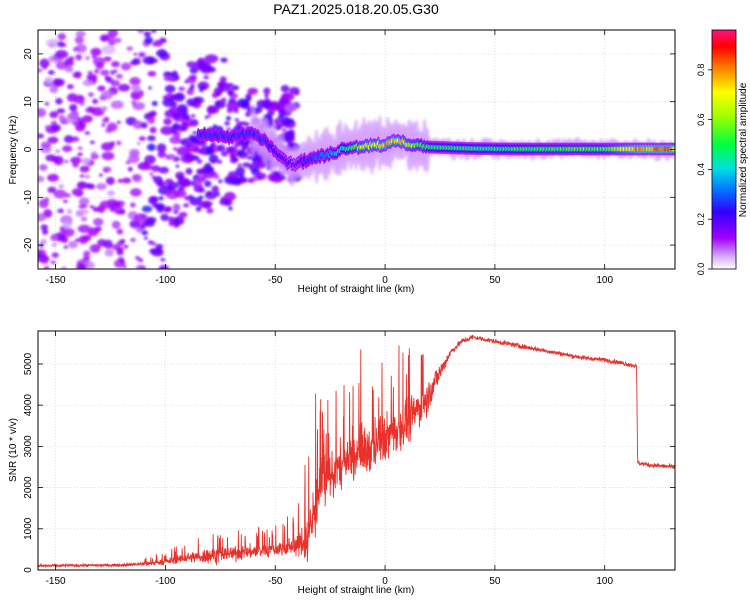  What do you see at coordinates (28, 487) in the screenshot?
I see `snr-y-tick-label-2: 2000` at bounding box center [28, 487].